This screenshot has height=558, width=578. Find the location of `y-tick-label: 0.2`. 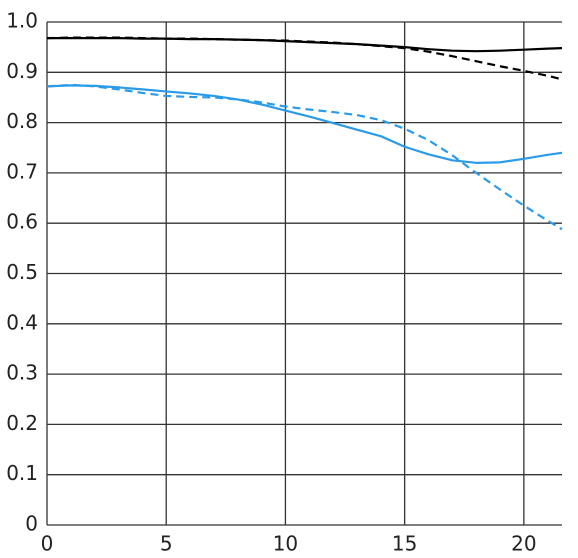

y-tick-label: 0.2 is located at coordinates (22, 423).